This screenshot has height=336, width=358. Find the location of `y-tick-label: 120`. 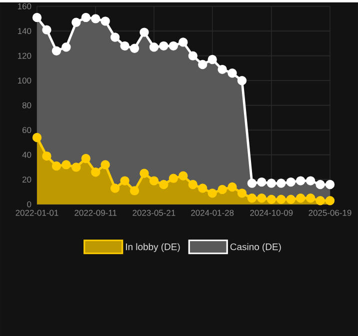

y-tick-label: 120 is located at coordinates (25, 55).